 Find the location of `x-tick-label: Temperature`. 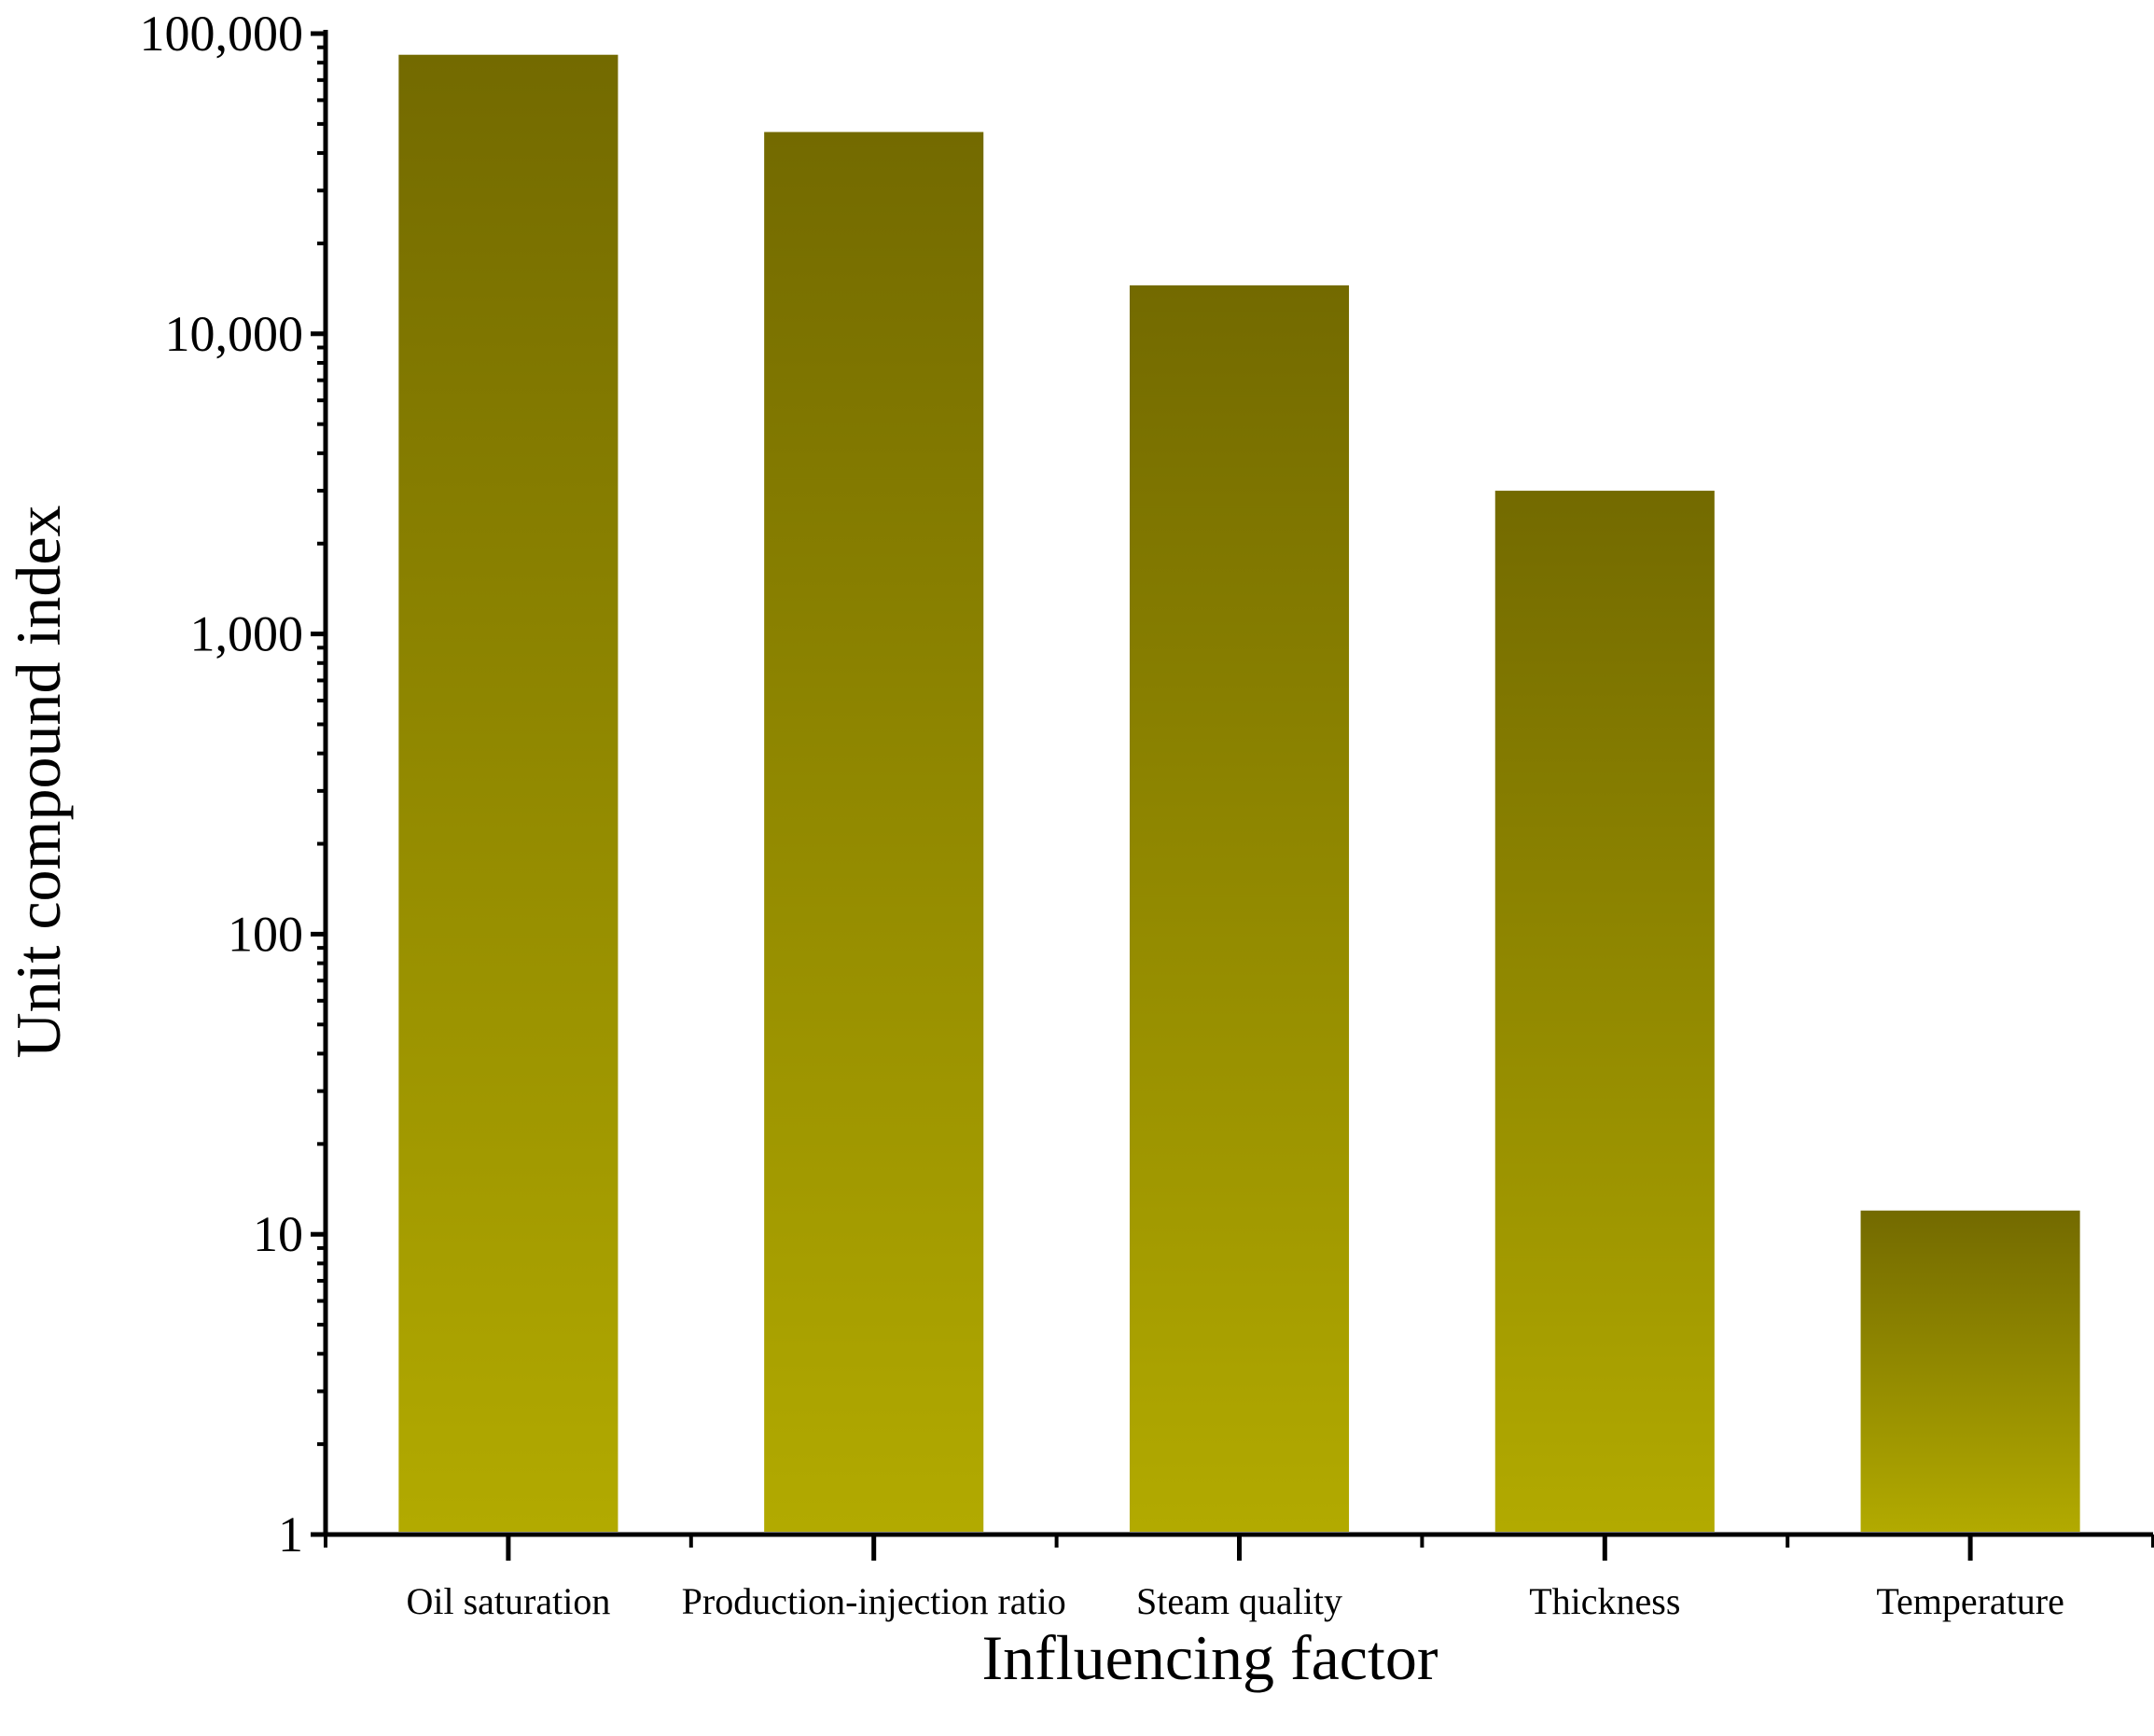

x-tick-label: Temperature is located at coordinates (1970, 1601).